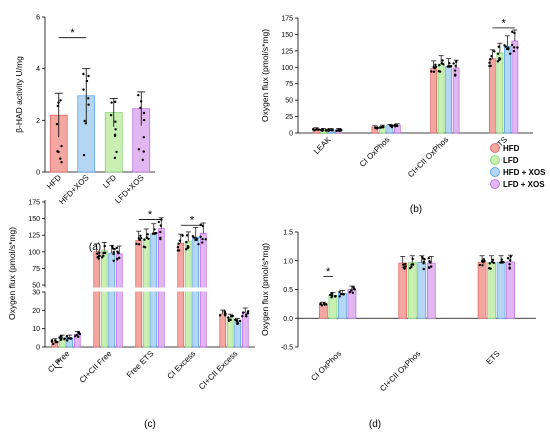 This screenshot has width=550, height=440. Describe the element at coordinates (326, 366) in the screenshot. I see `x-tick-label: CI OxPhos` at that location.